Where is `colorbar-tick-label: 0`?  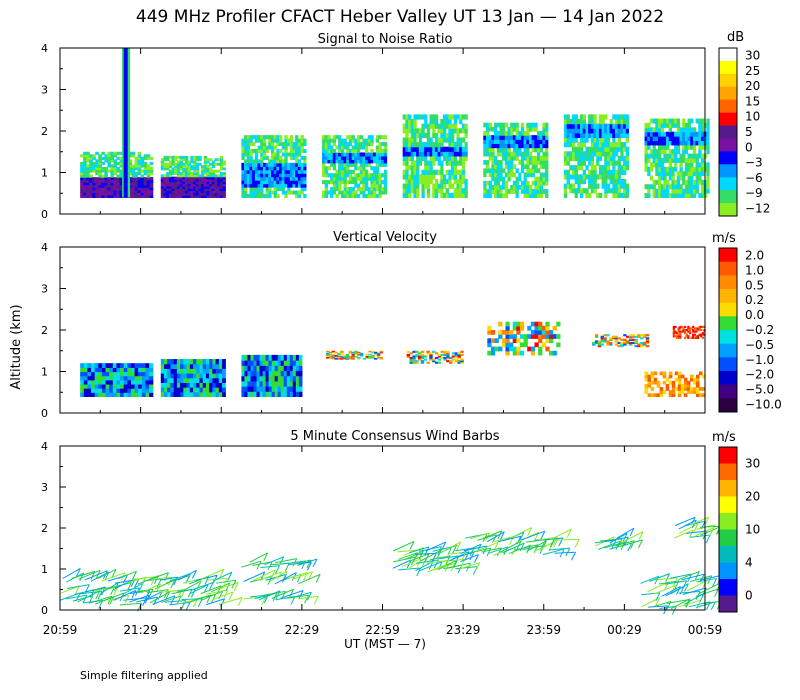
colorbar-tick-label: 0 is located at coordinates (749, 596).